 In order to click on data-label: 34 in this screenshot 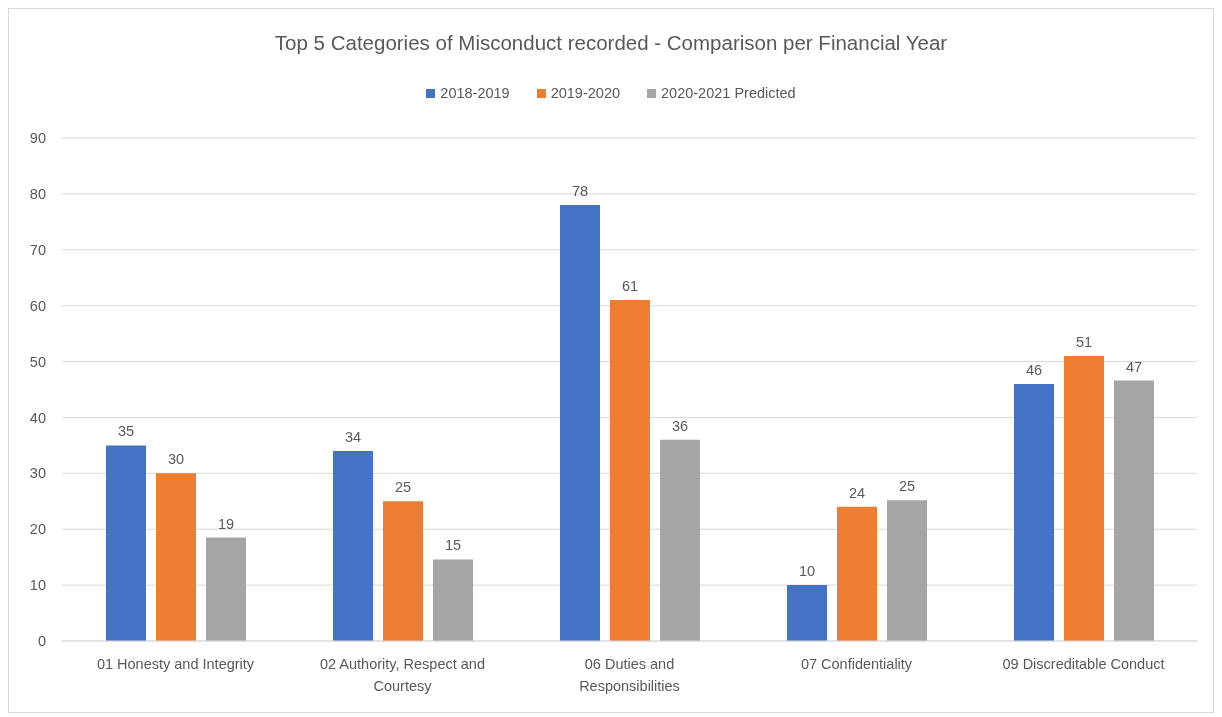, I will do `click(353, 436)`.